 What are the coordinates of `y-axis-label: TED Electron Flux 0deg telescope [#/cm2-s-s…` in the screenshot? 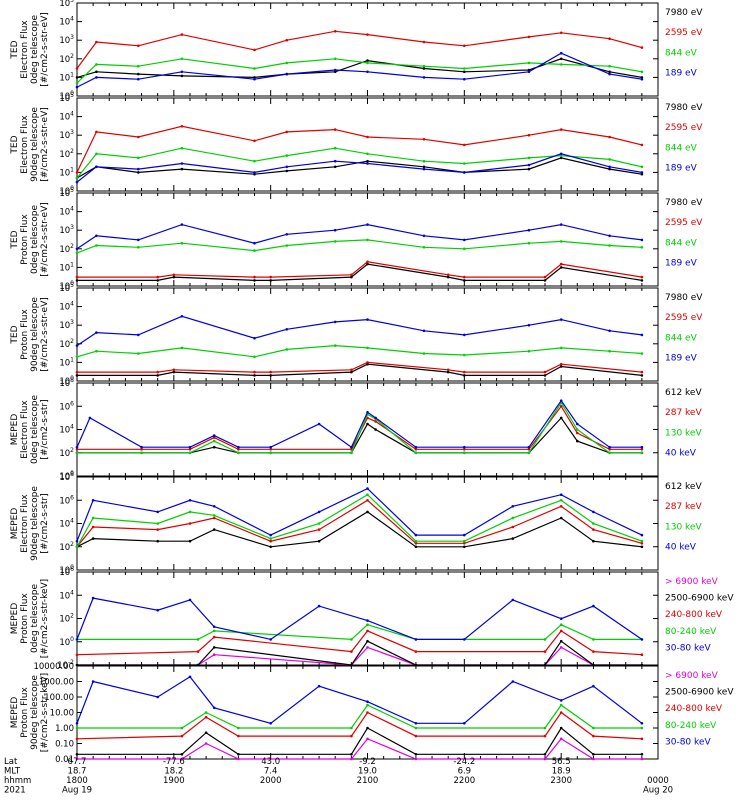 It's located at (30, 49).